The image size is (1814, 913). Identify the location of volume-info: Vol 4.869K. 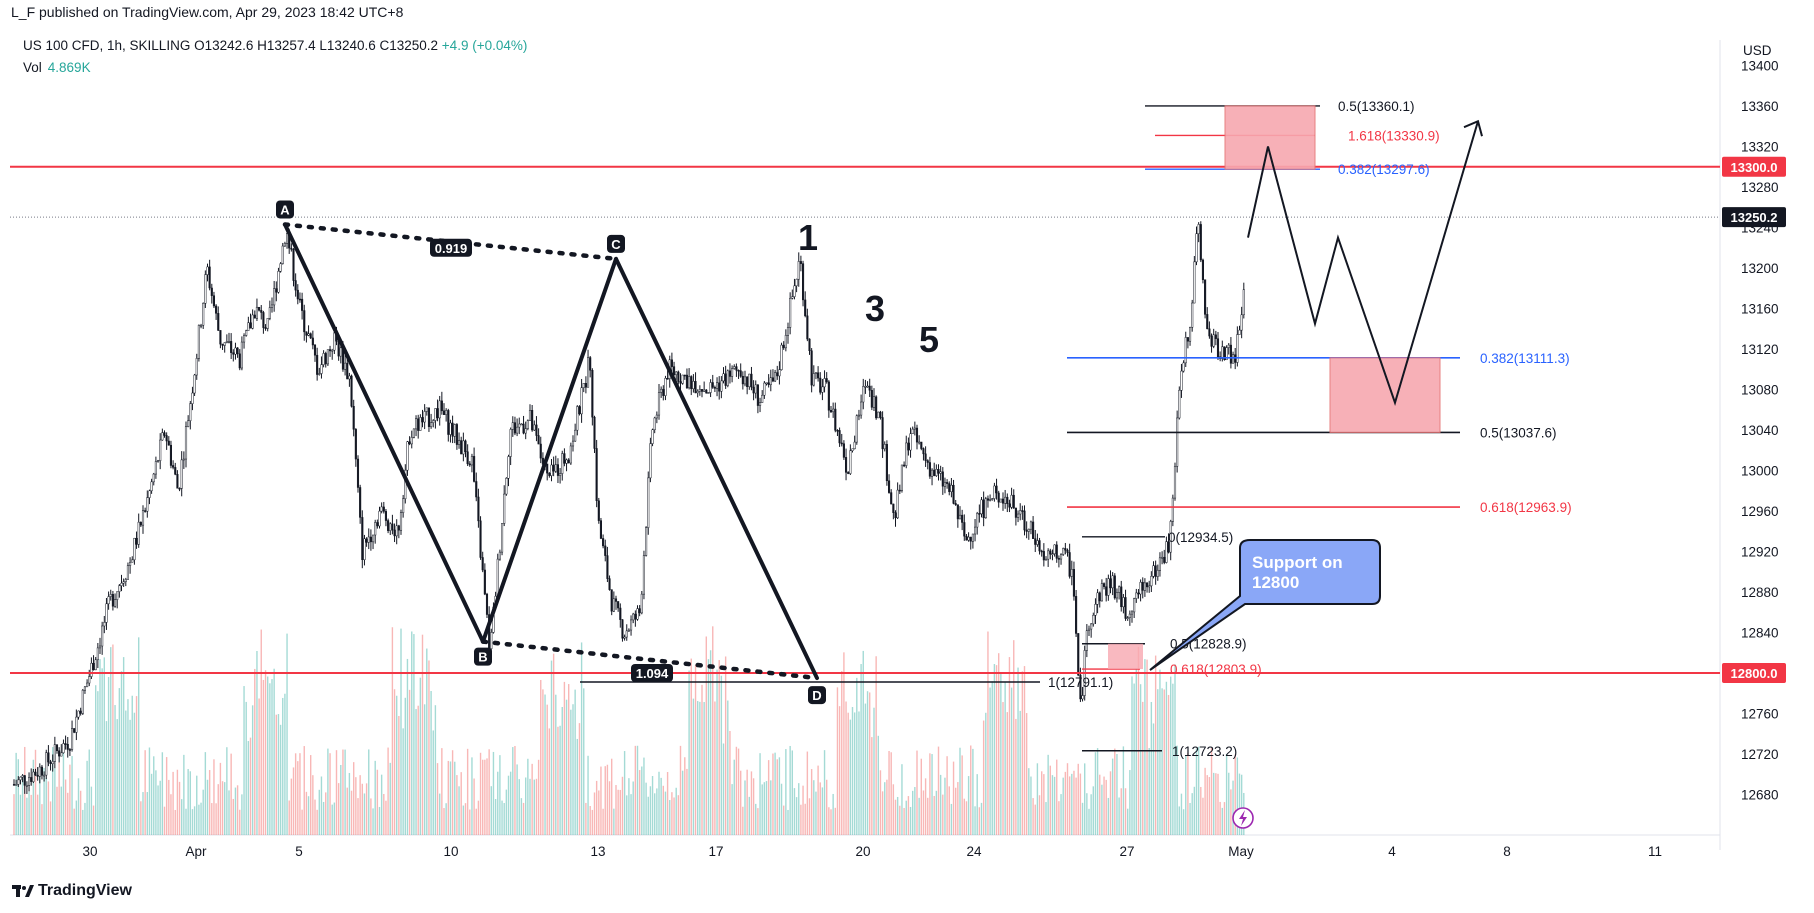
(57, 67).